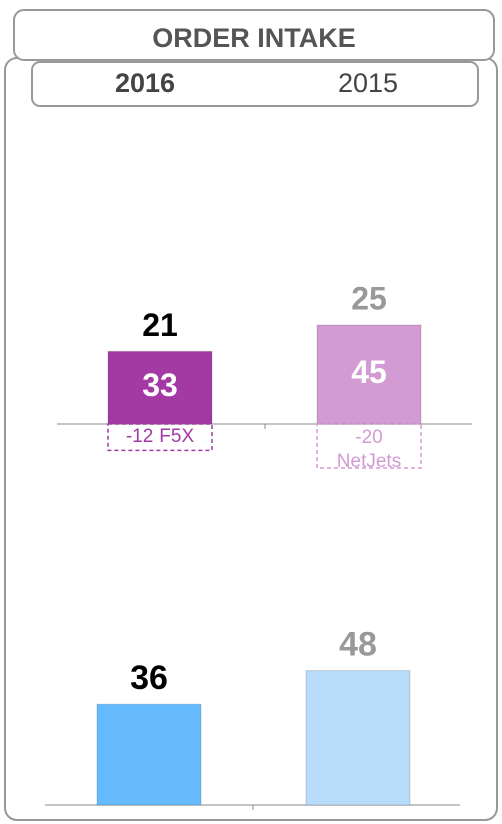 This screenshot has width=502, height=824. Describe the element at coordinates (358, 645) in the screenshot. I see `bar-value-label: 48` at that location.